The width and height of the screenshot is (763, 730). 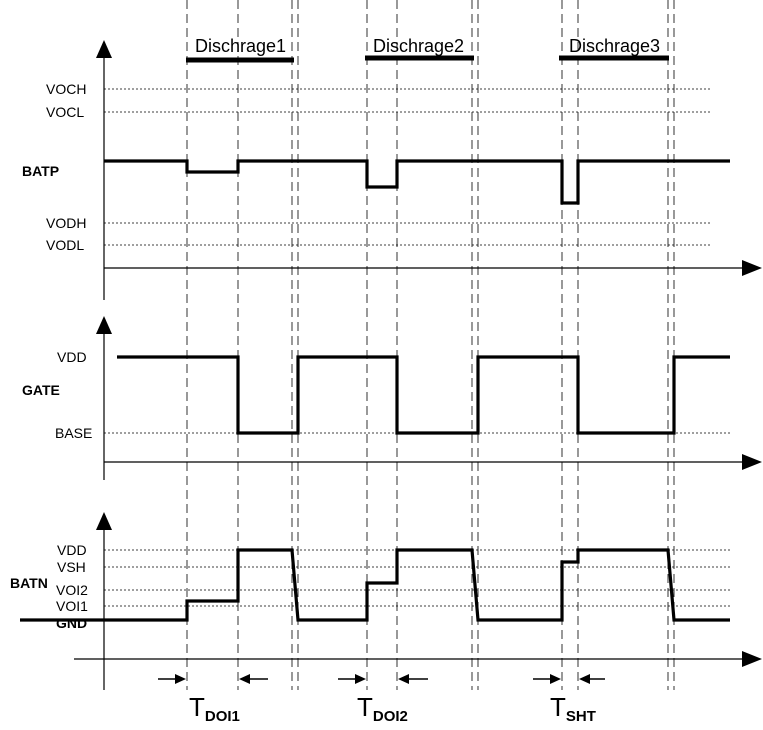 I want to click on tdoi1-right-arrowhead, so click(x=244, y=679).